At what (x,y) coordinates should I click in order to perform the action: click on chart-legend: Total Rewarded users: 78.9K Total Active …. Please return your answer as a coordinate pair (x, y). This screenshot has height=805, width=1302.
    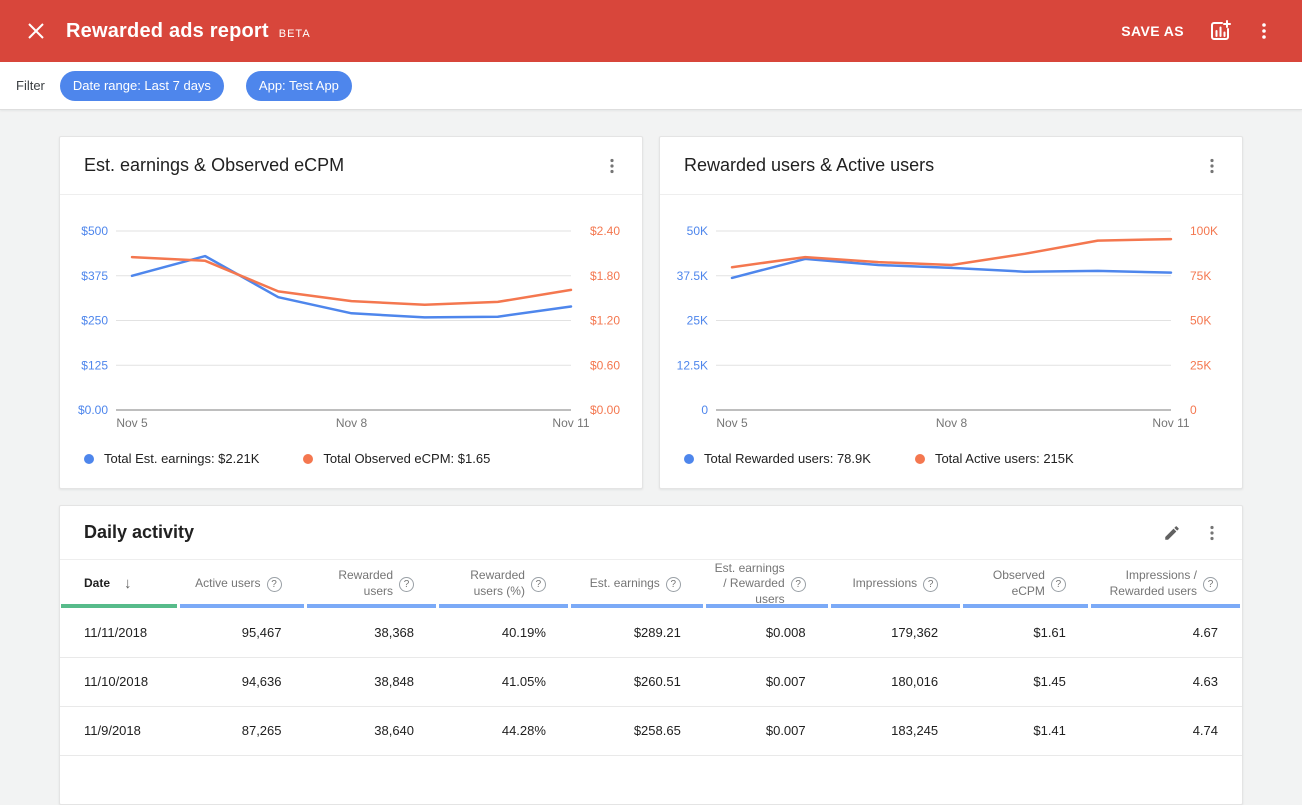
    Looking at the image, I should click on (951, 452).